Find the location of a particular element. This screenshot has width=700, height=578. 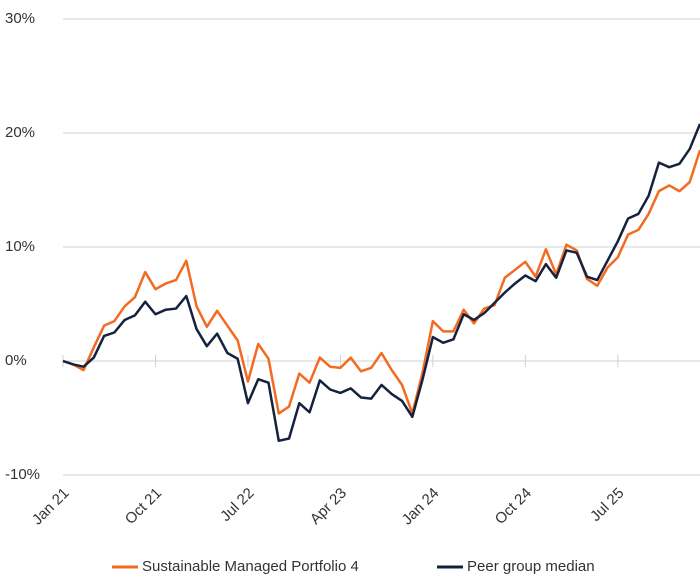

y-tick-label: 10% is located at coordinates (20, 246).